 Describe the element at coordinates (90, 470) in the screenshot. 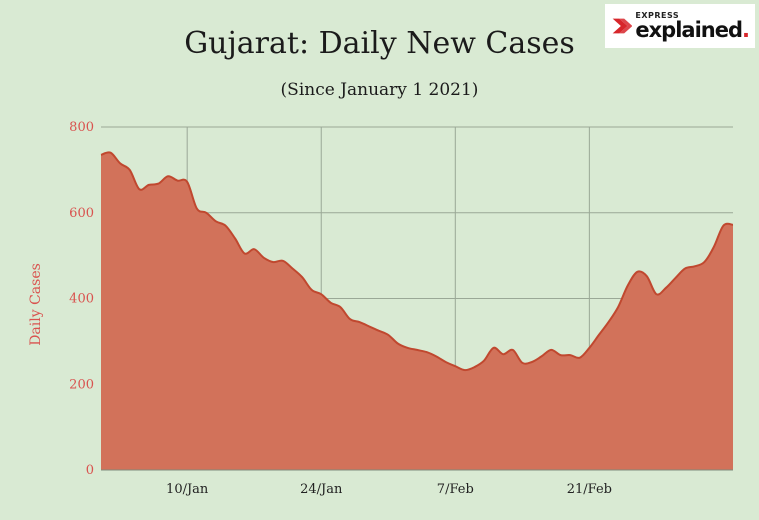

I see `y-tick-label: 0` at that location.